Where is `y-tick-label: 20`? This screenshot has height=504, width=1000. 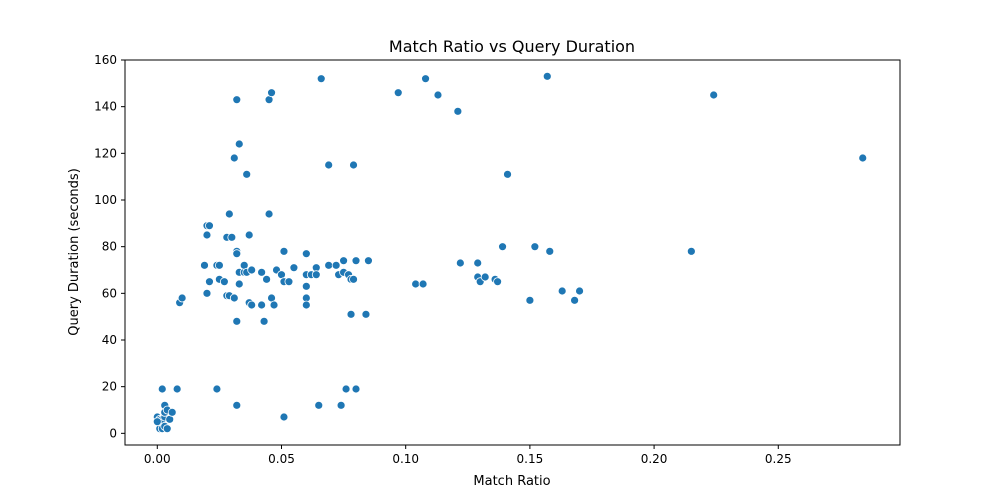 y-tick-label: 20 is located at coordinates (109, 387).